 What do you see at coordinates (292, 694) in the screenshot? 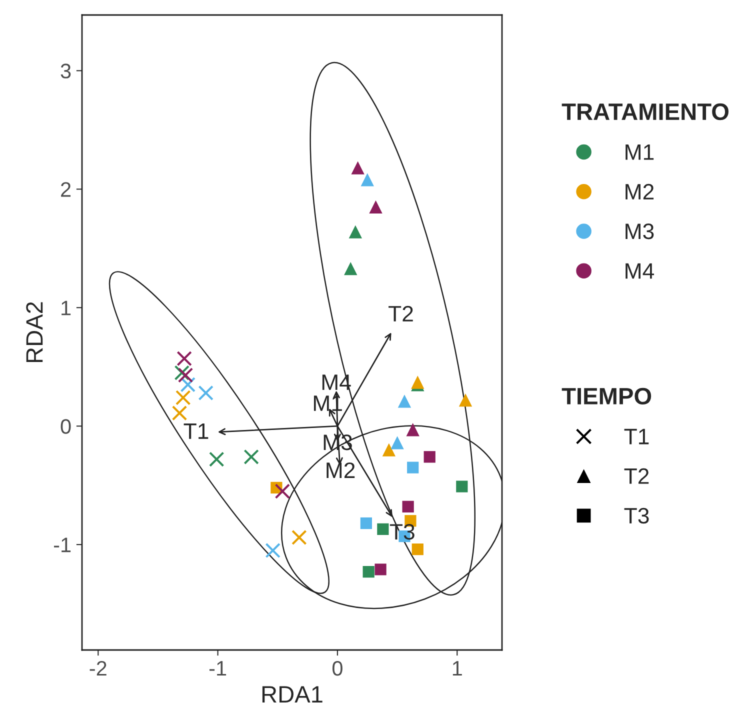
I see `x-axis-title: RDA1` at bounding box center [292, 694].